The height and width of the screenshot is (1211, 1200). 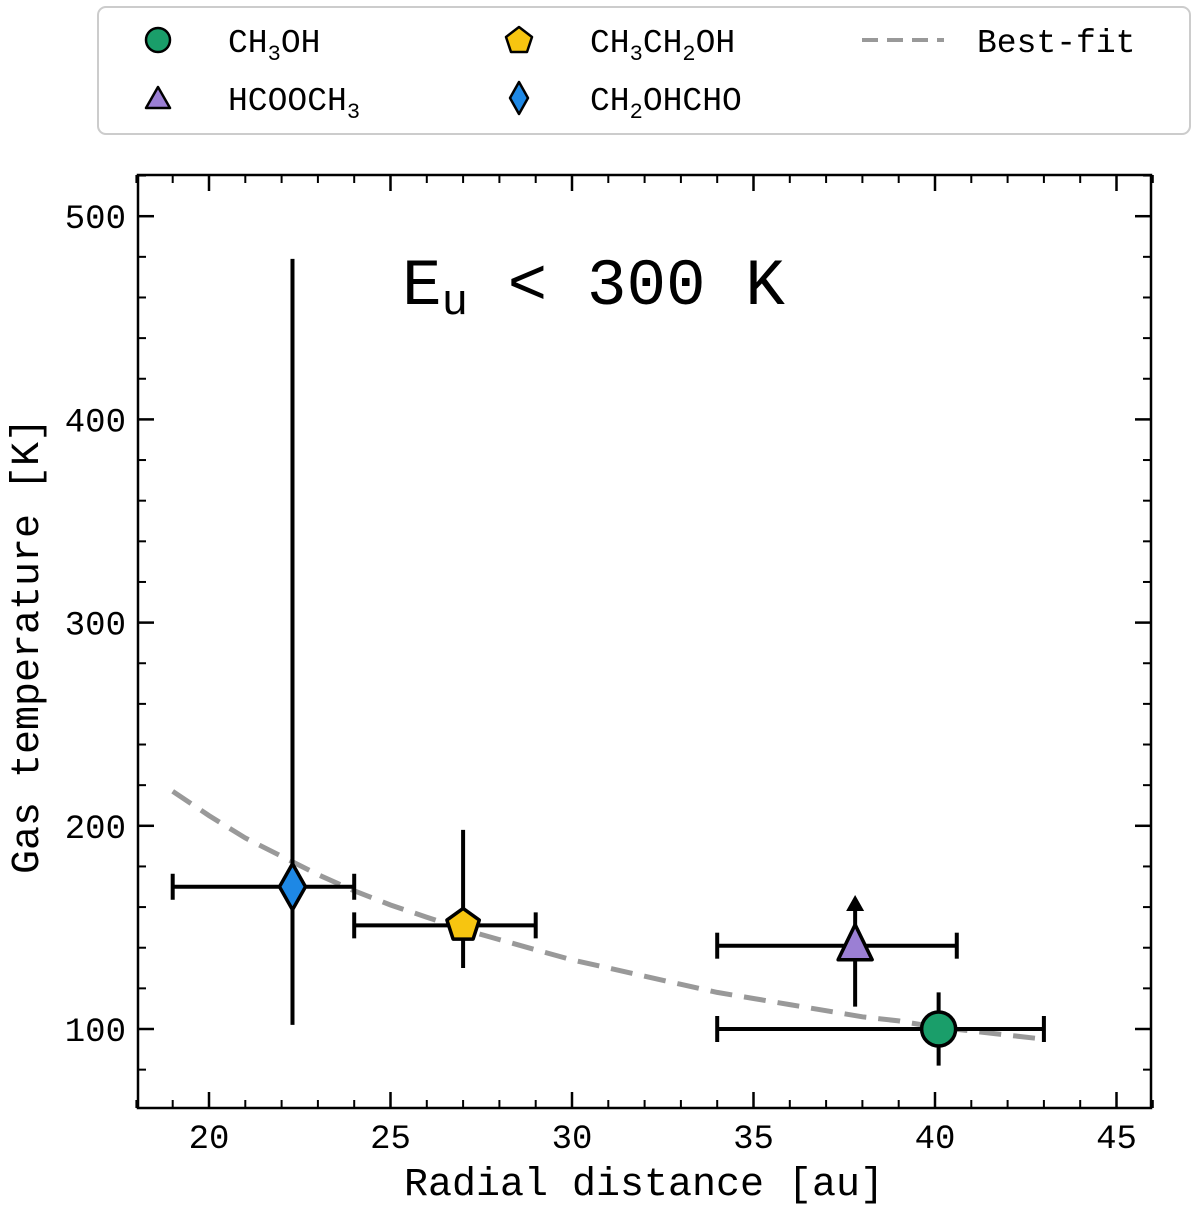 I want to click on x-tick-label-40: 40, so click(x=935, y=1140).